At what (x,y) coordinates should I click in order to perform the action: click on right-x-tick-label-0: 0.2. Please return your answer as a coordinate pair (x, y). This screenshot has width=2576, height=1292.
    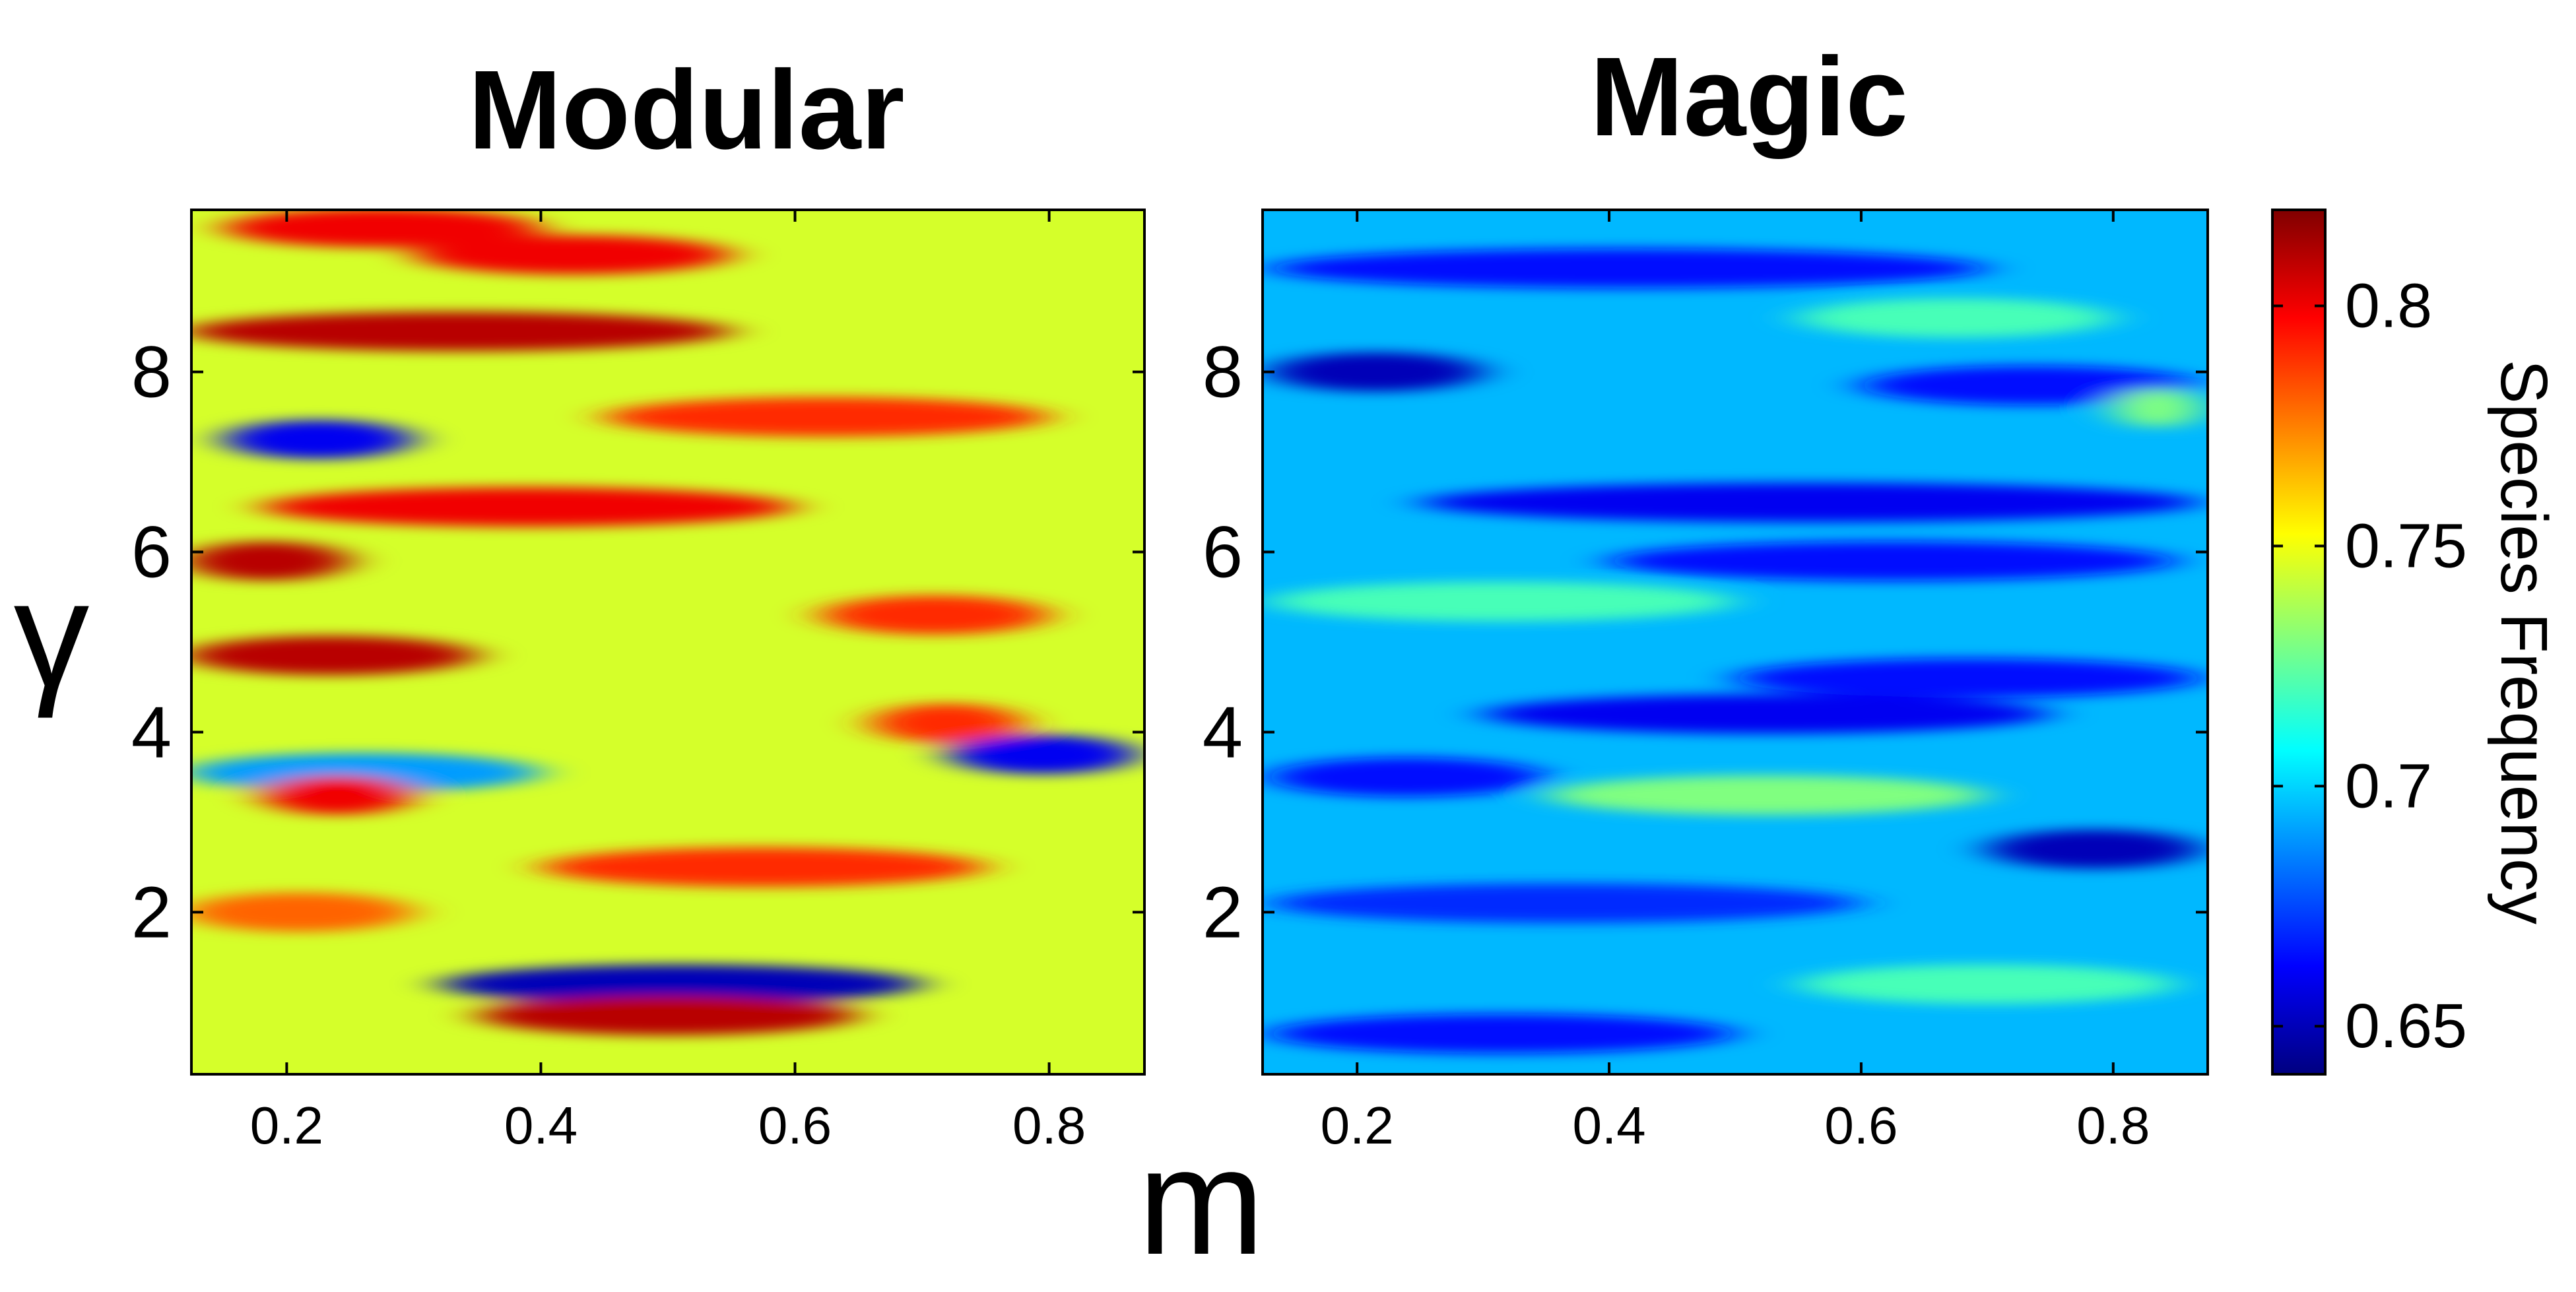
    Looking at the image, I should click on (1357, 1125).